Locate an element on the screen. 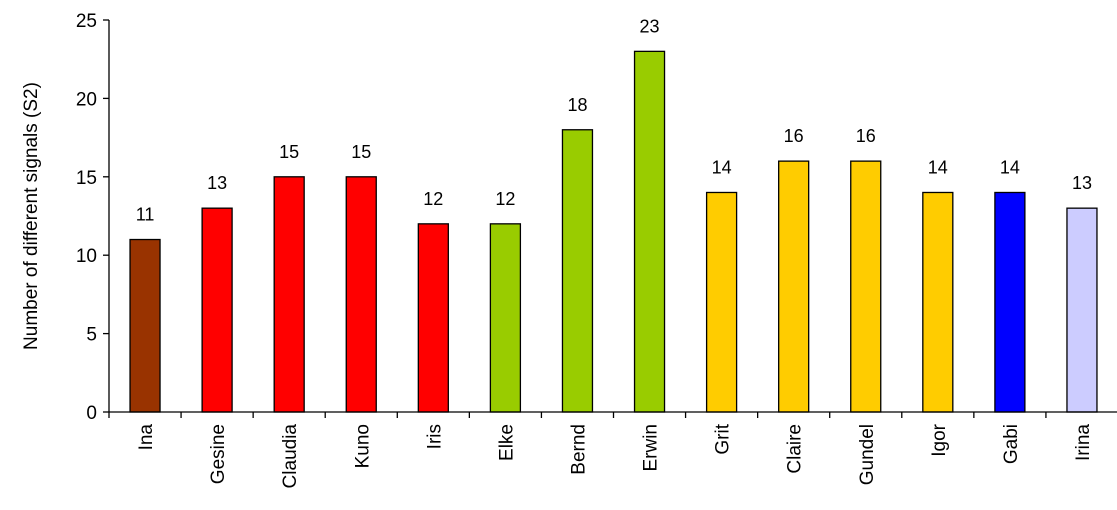  data-label-iris: 12 is located at coordinates (433, 199).